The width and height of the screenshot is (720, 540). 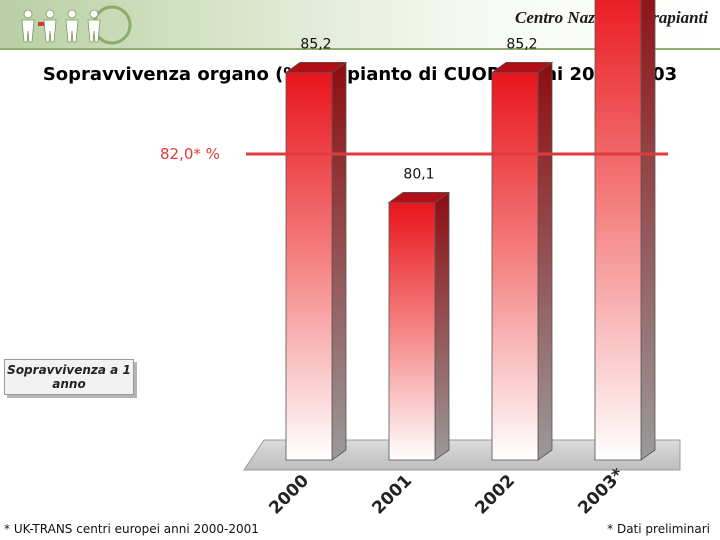 I want to click on category-label: 2002, so click(x=495, y=495).